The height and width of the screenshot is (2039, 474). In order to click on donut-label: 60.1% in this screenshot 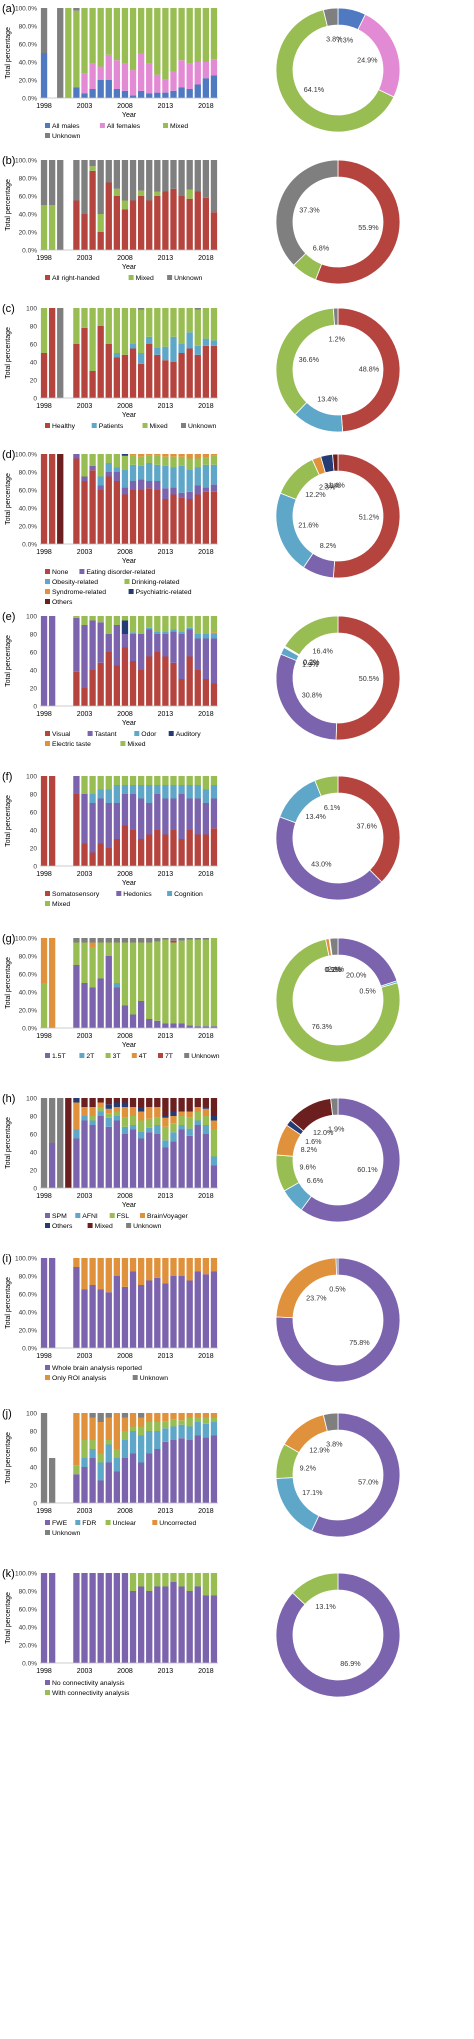, I will do `click(367, 1169)`.